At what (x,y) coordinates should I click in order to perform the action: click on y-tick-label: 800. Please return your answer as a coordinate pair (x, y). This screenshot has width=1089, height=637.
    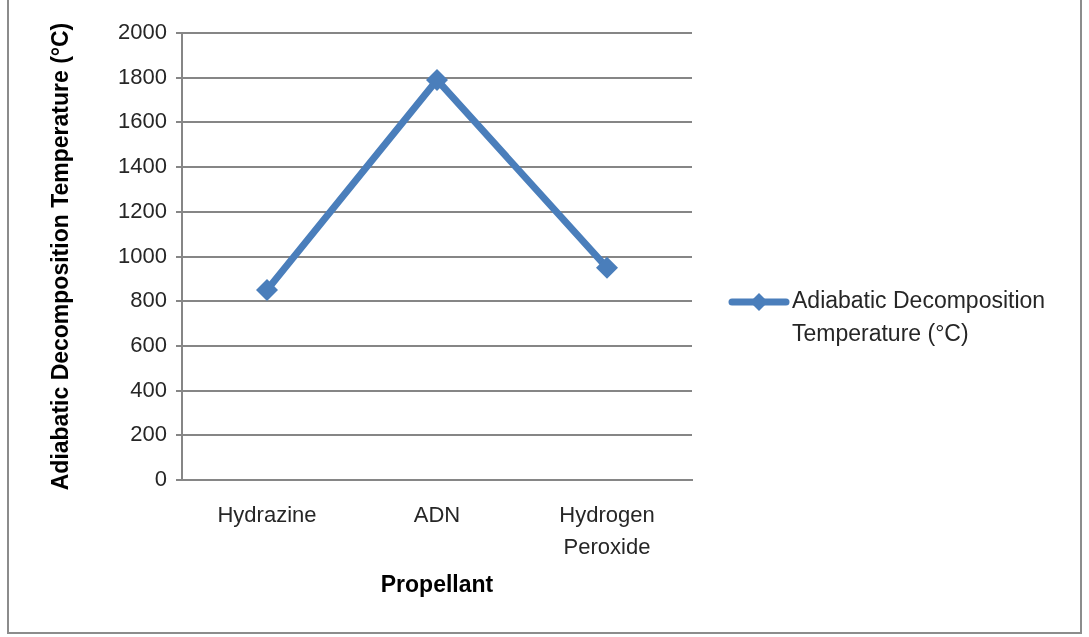
    Looking at the image, I should click on (148, 300).